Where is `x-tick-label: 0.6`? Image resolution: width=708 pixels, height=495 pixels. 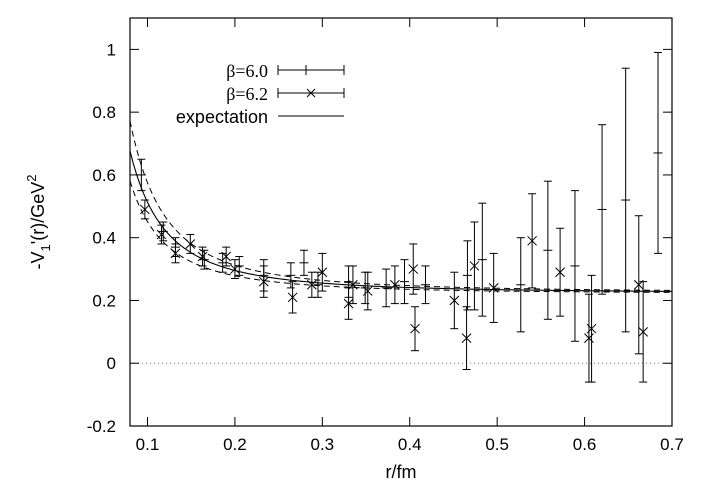 x-tick-label: 0.6 is located at coordinates (585, 444).